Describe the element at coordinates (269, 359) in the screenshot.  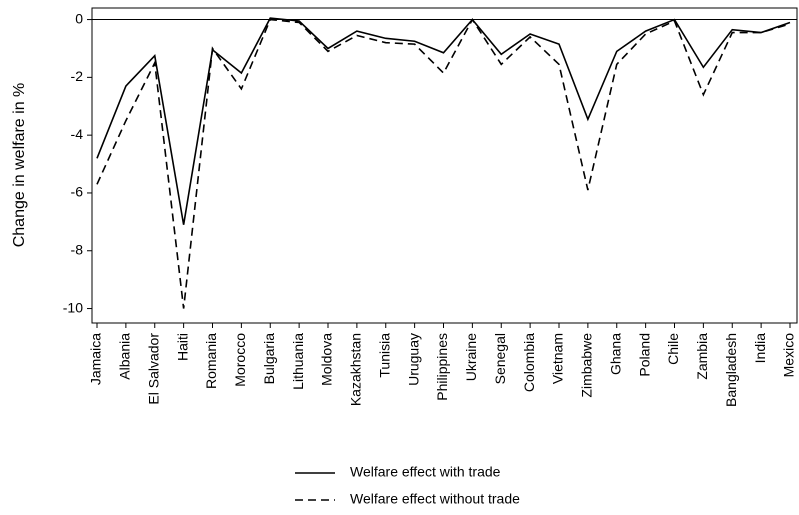
I see `x-tick-label: Bulgaria` at that location.